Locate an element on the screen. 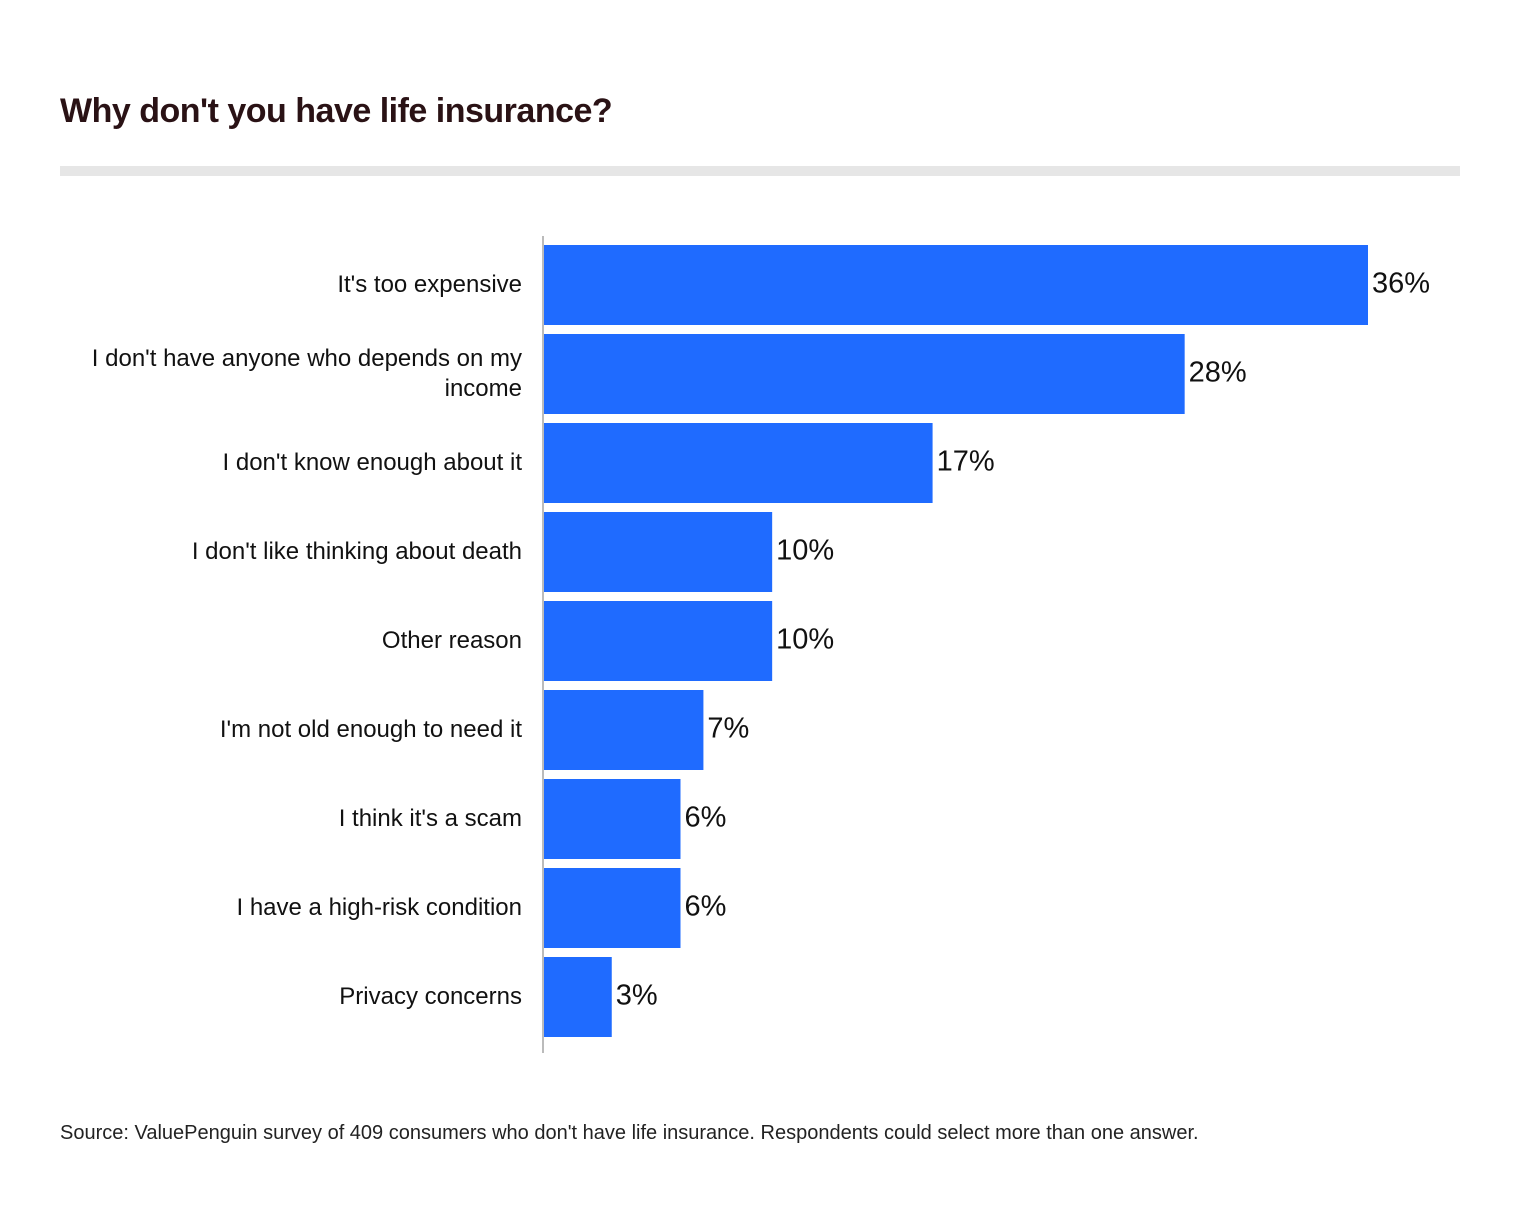 The image size is (1520, 1214). category-label: I think it's a scam is located at coordinates (430, 818).